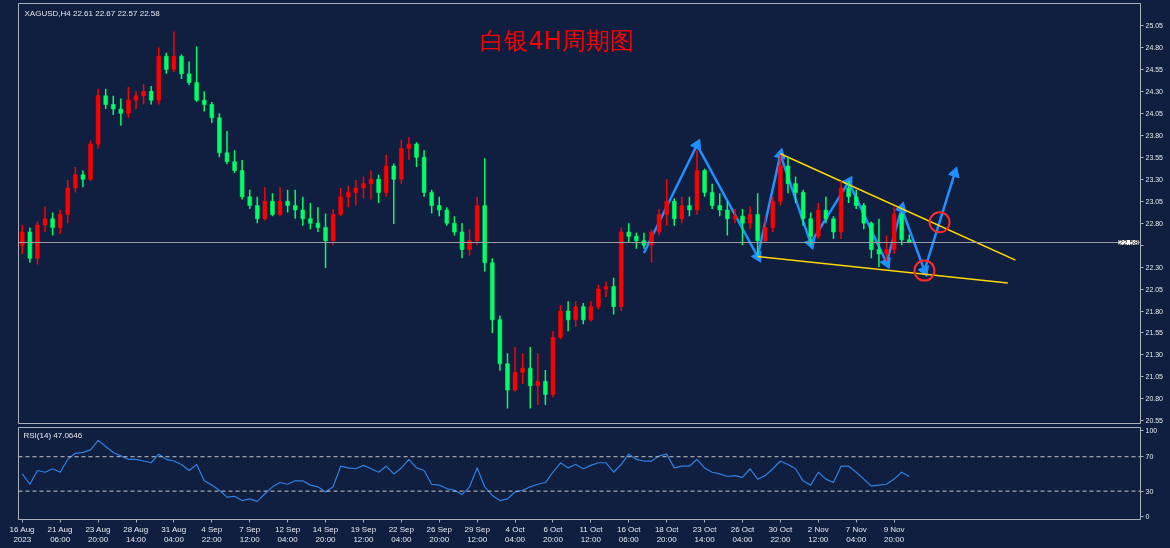 The image size is (1170, 548). What do you see at coordinates (591, 534) in the screenshot?
I see `x-tick-label: 11 Oct 12:00` at bounding box center [591, 534].